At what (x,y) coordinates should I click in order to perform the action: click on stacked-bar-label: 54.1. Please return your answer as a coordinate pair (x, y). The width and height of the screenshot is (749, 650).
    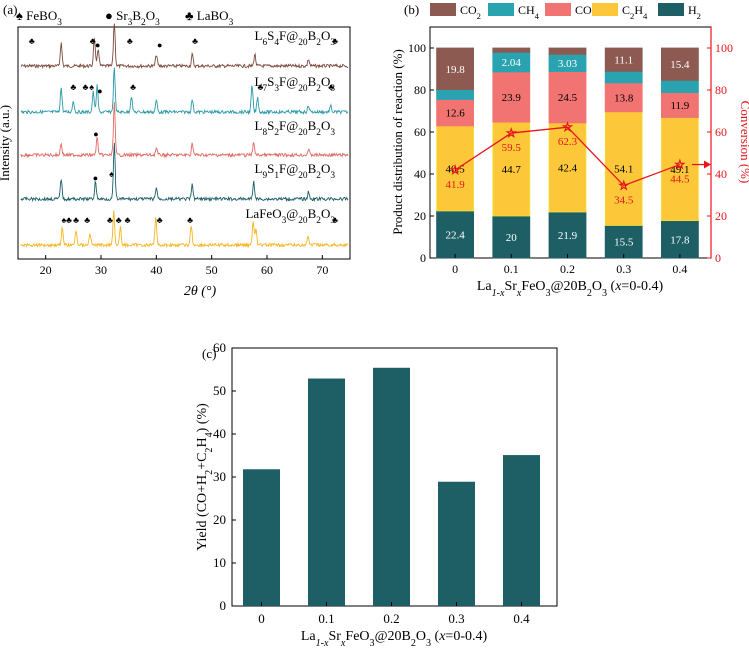
    Looking at the image, I should click on (623, 170).